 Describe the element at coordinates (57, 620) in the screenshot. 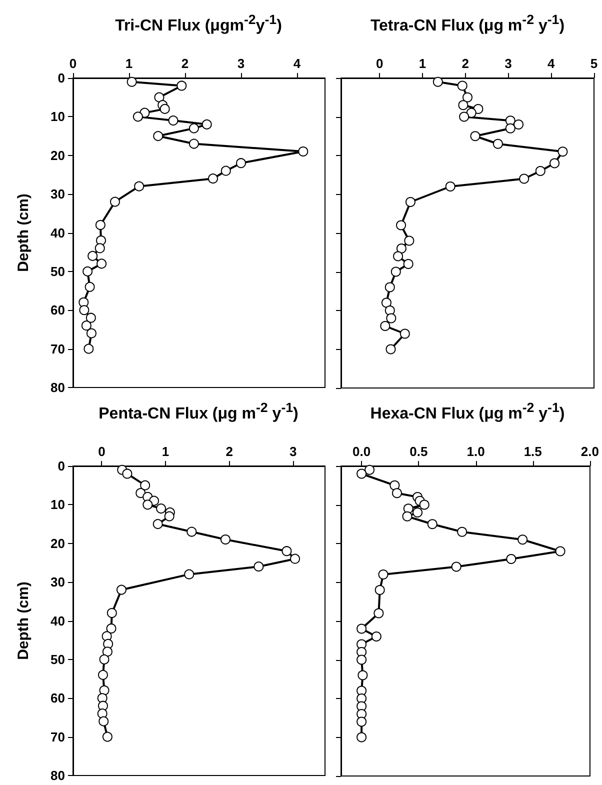

I see `y-tick-label: 40` at that location.